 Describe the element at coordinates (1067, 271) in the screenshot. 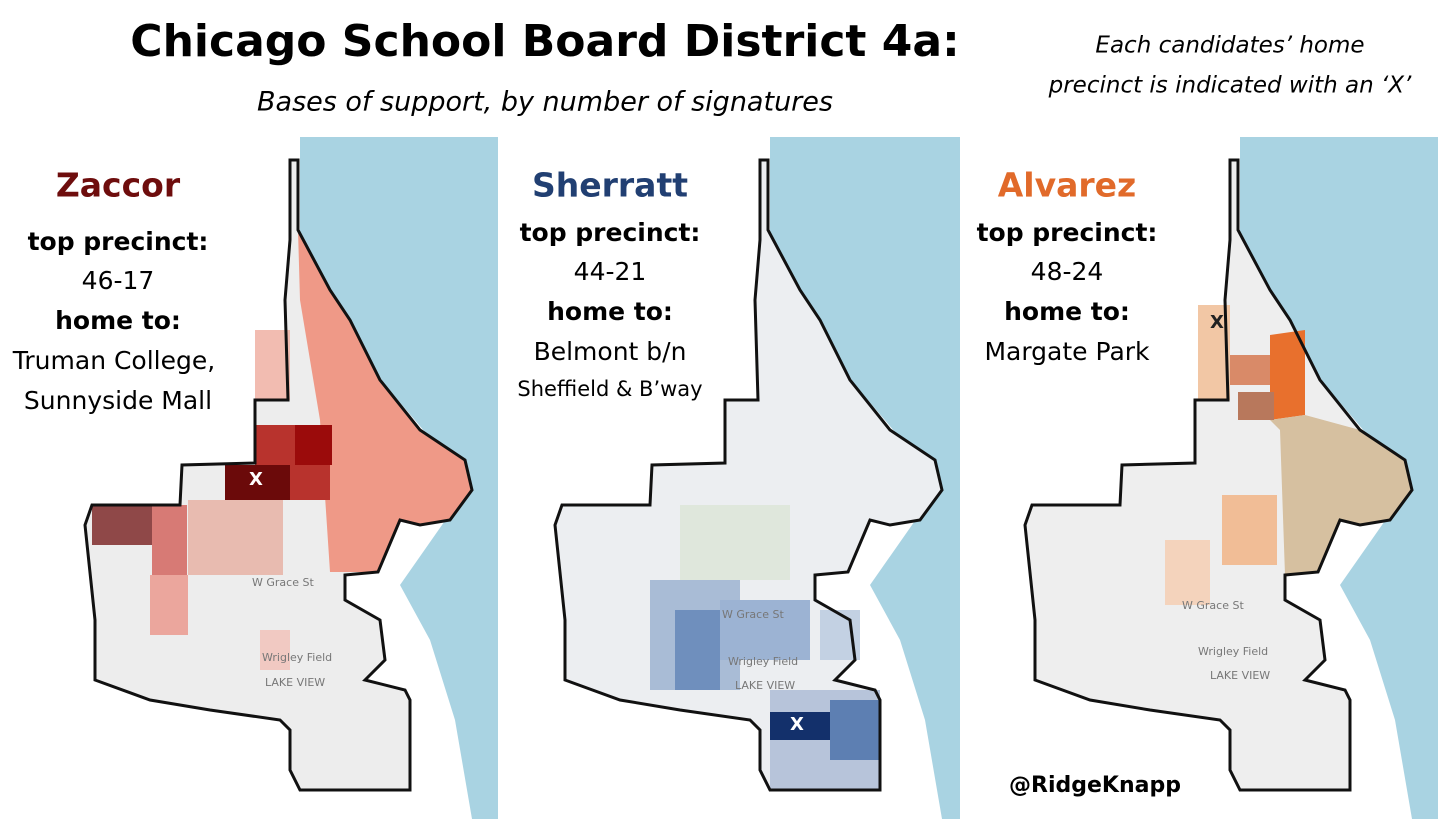

I see `precinct-id: 48-24` at that location.